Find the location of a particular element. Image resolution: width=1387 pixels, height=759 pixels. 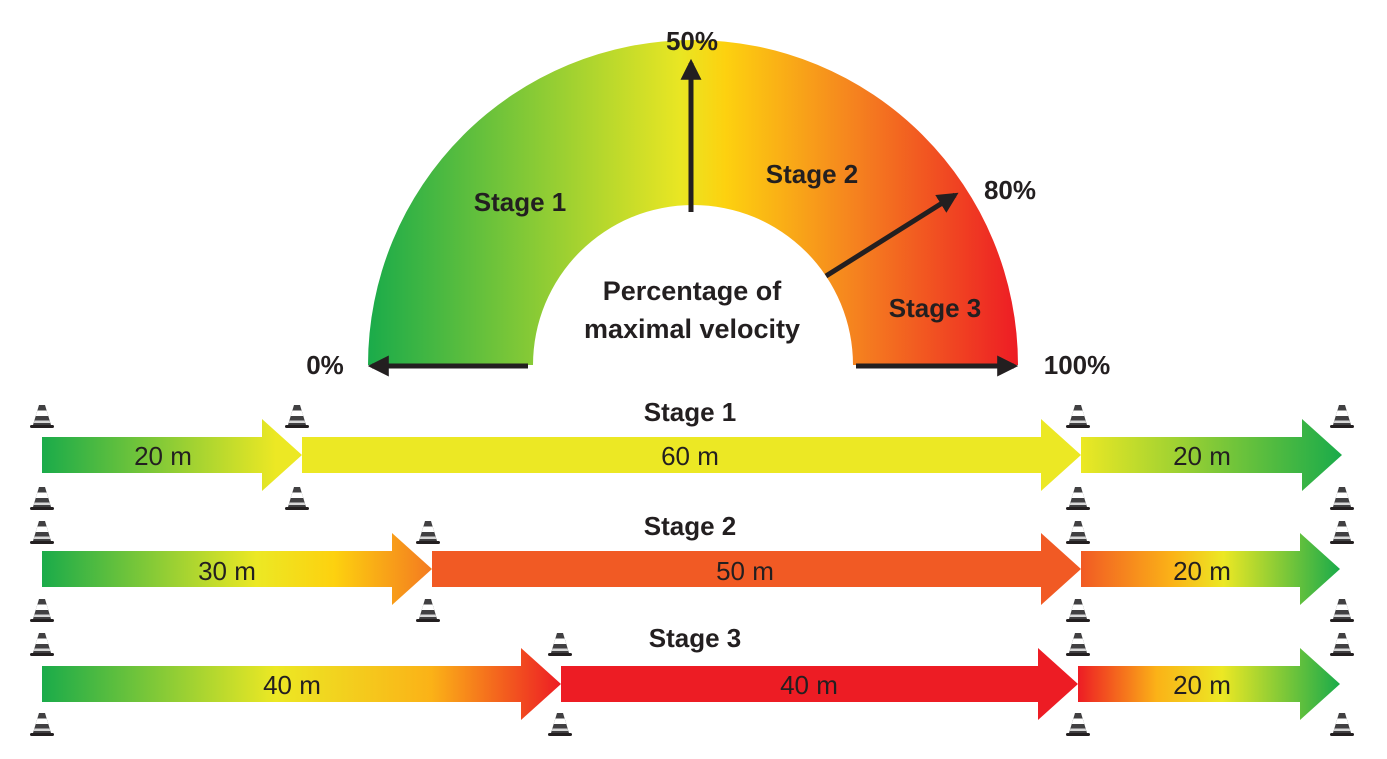

tick-label-100: 100% is located at coordinates (1077, 365).